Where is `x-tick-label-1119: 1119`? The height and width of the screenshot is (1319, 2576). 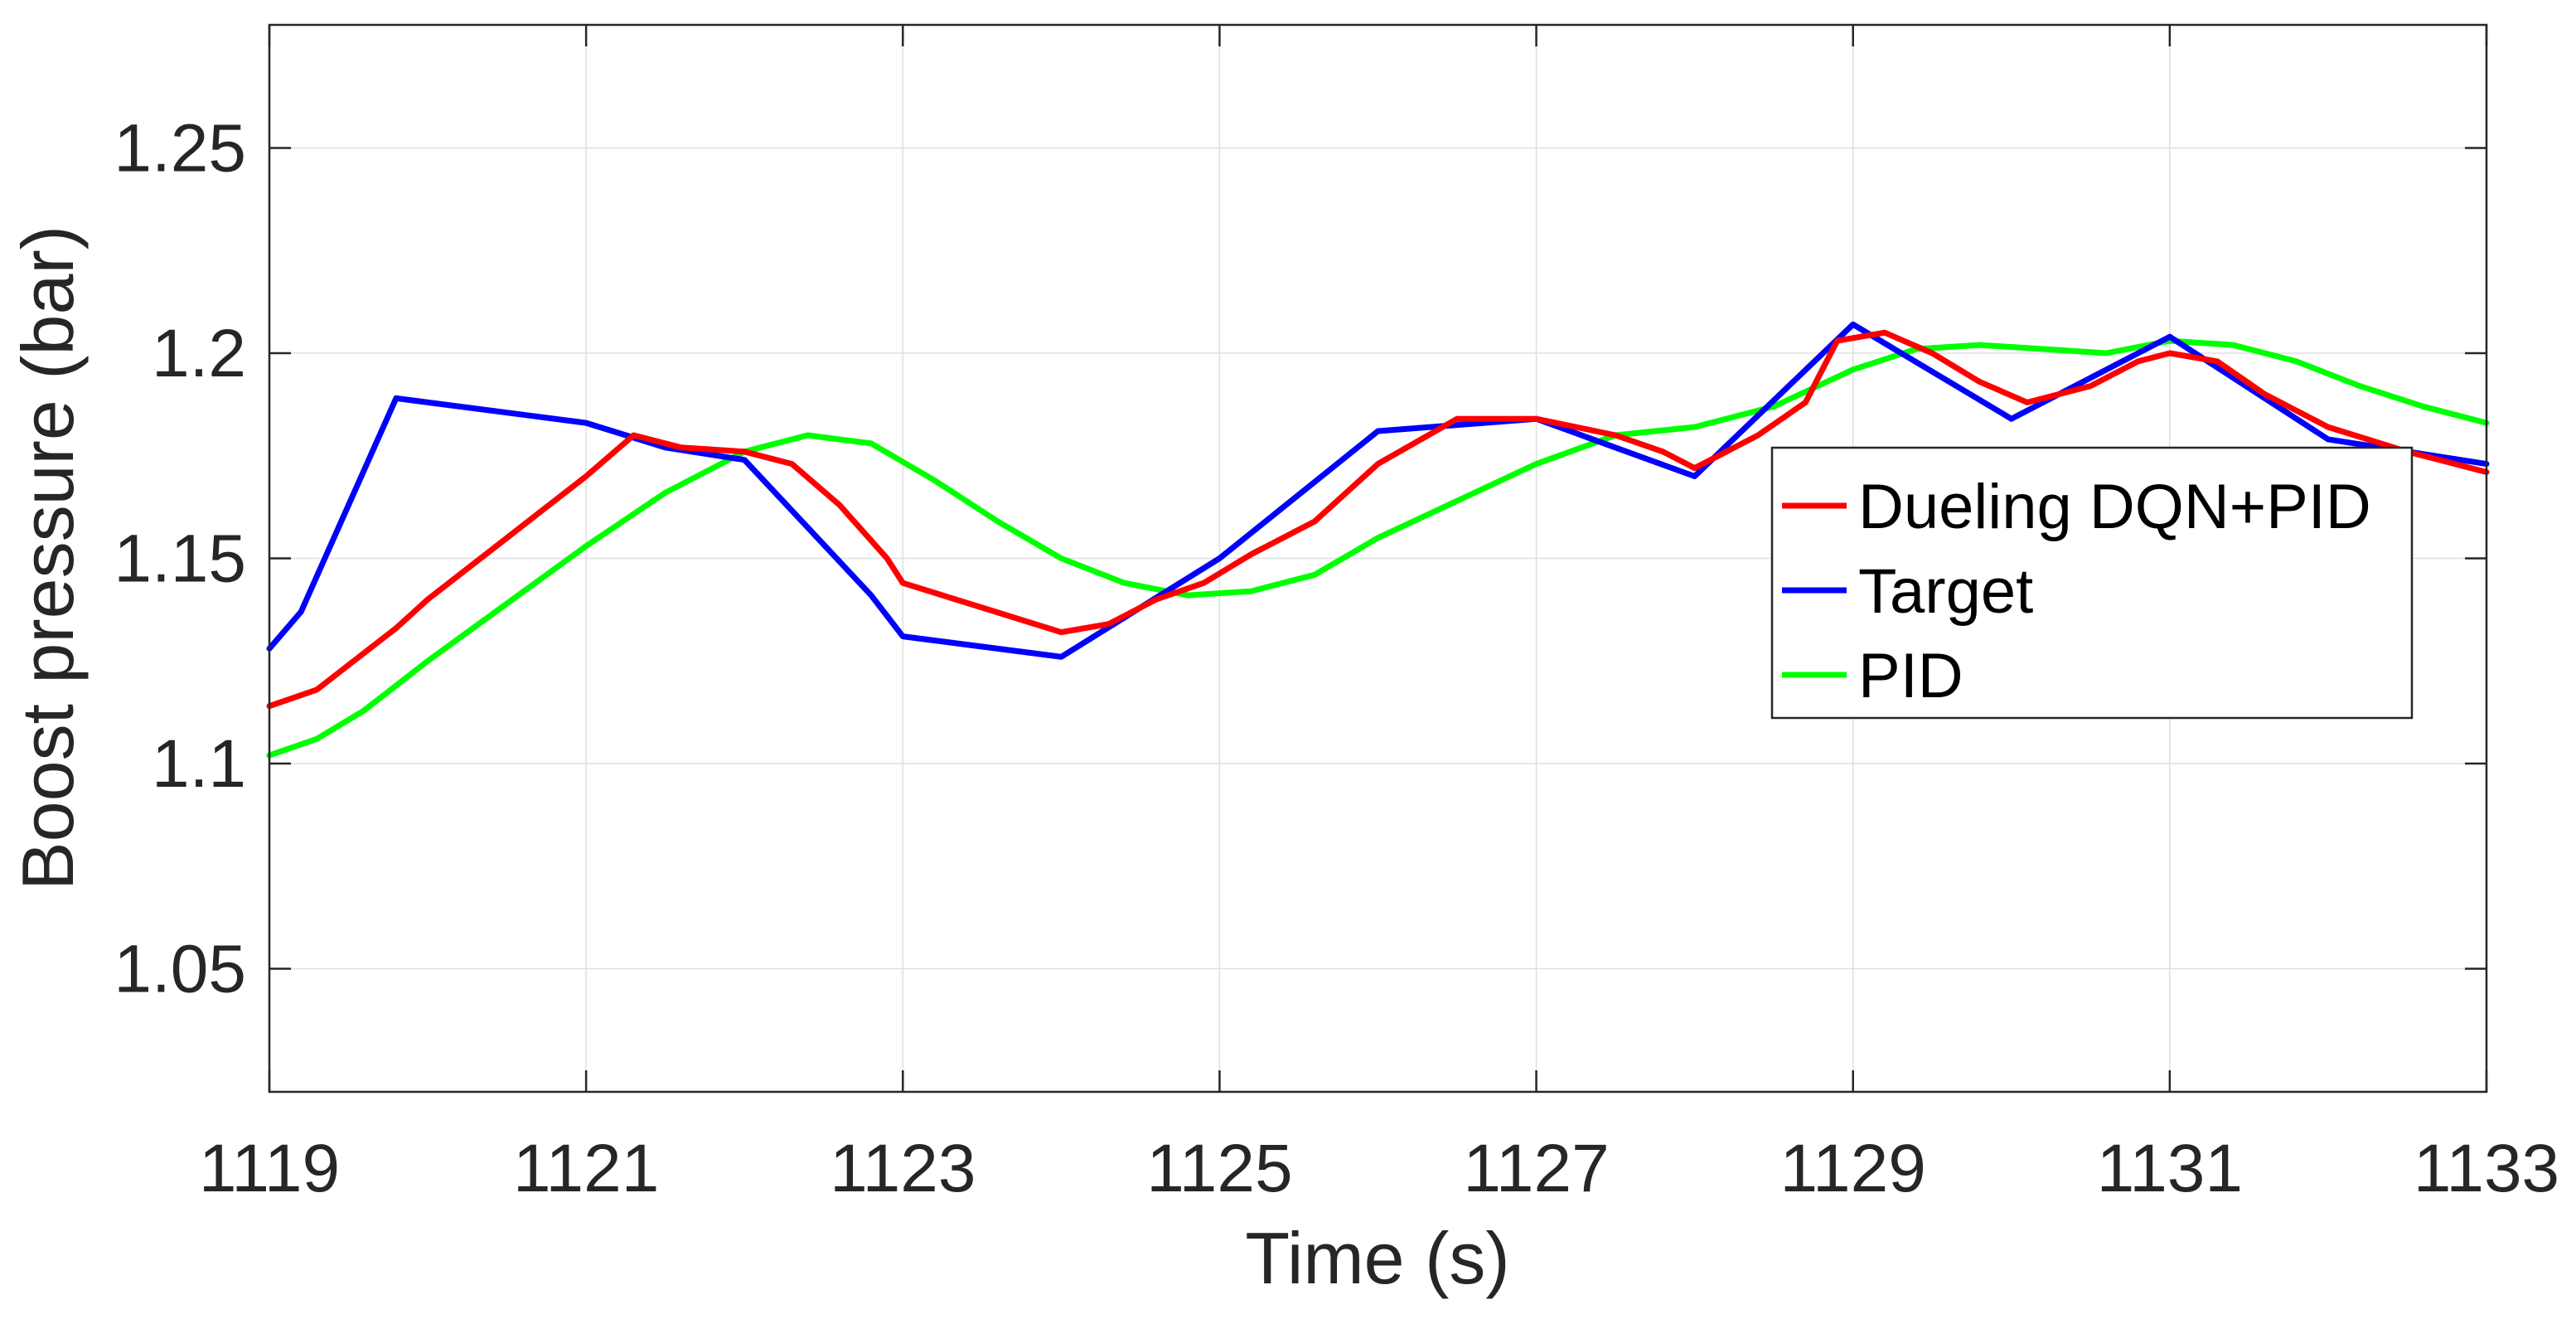
x-tick-label-1119: 1119 is located at coordinates (269, 1168).